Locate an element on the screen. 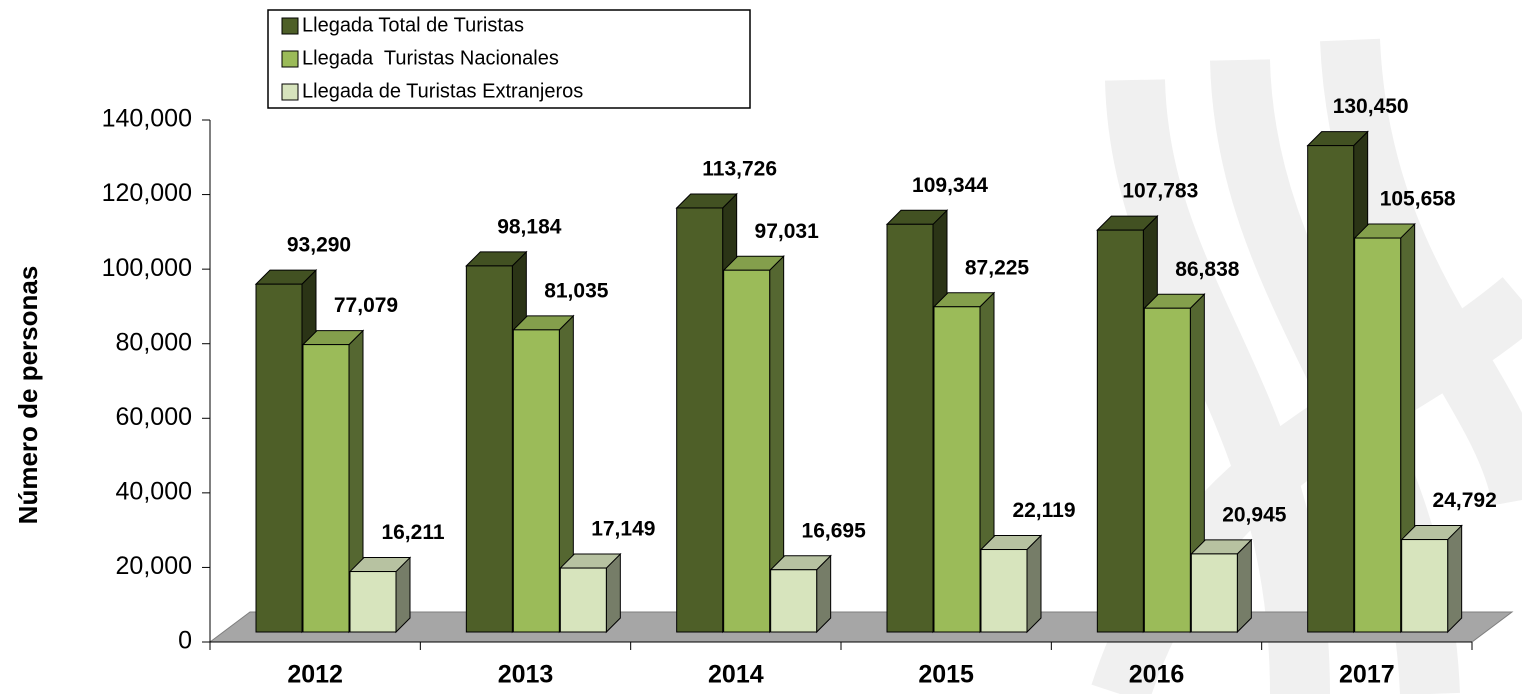 The width and height of the screenshot is (1522, 694). value-label: 113,726 is located at coordinates (739, 169).